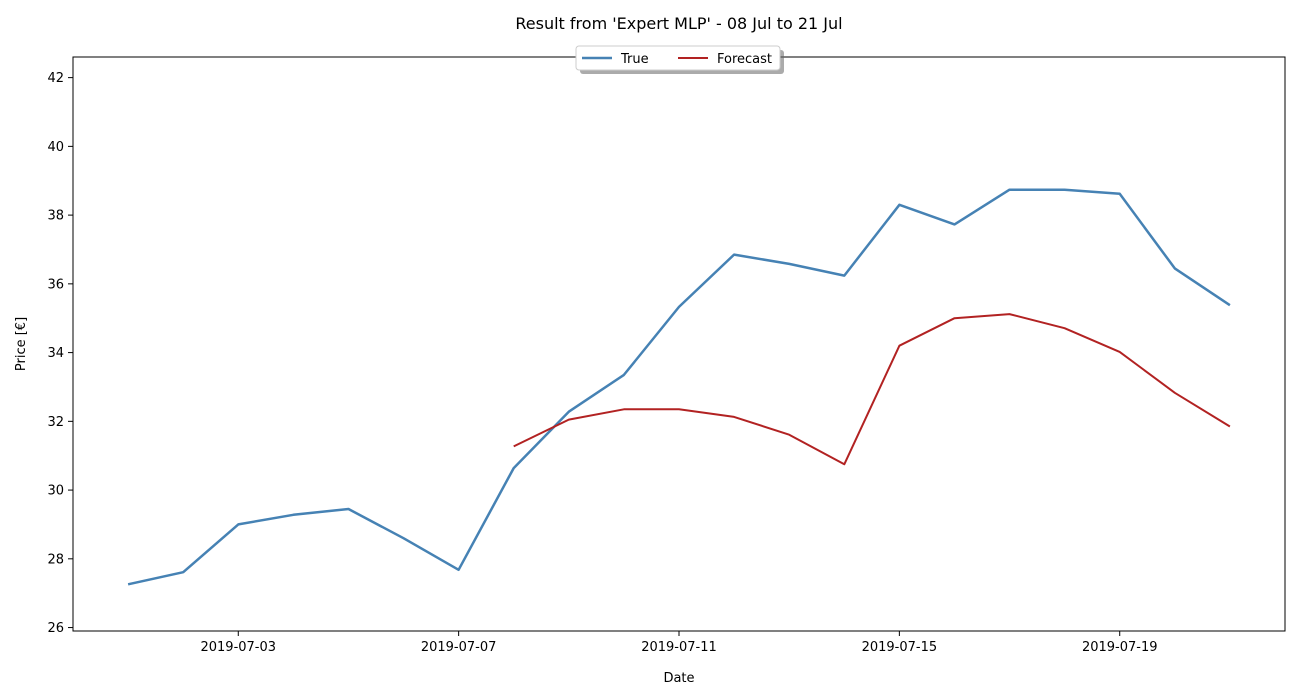 This screenshot has height=700, width=1300. Describe the element at coordinates (55, 628) in the screenshot. I see `y-tick-label: 26` at that location.